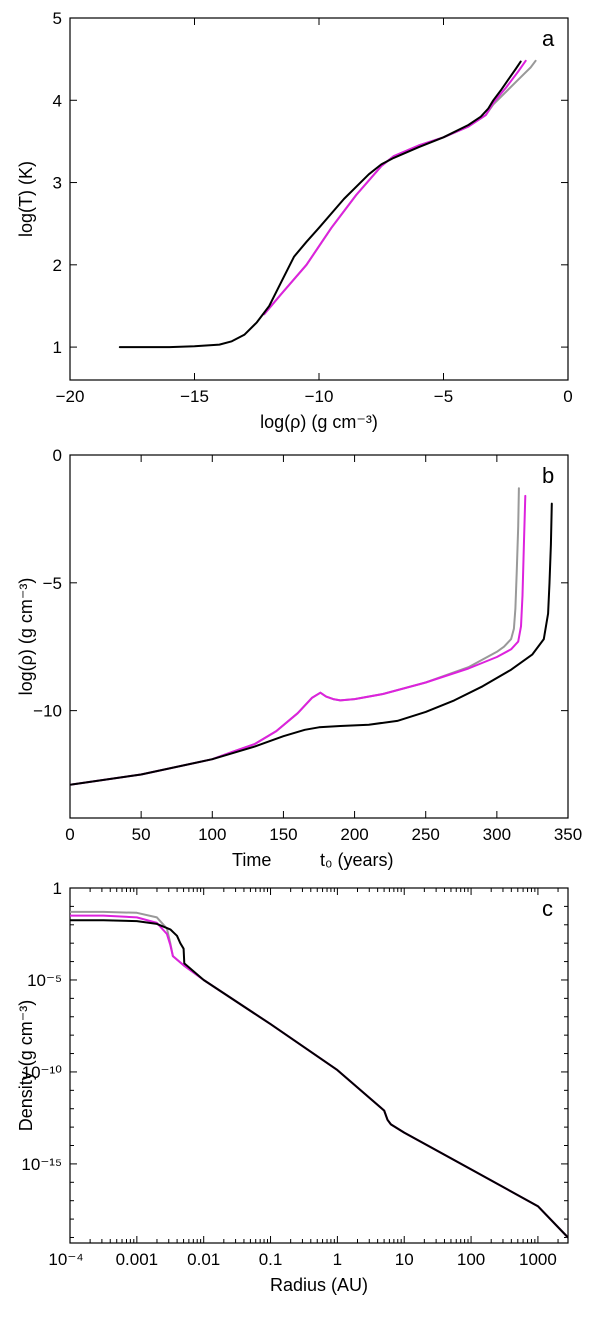 Image resolution: width=600 pixels, height=1328 pixels. I want to click on panel-letter: b, so click(548, 475).